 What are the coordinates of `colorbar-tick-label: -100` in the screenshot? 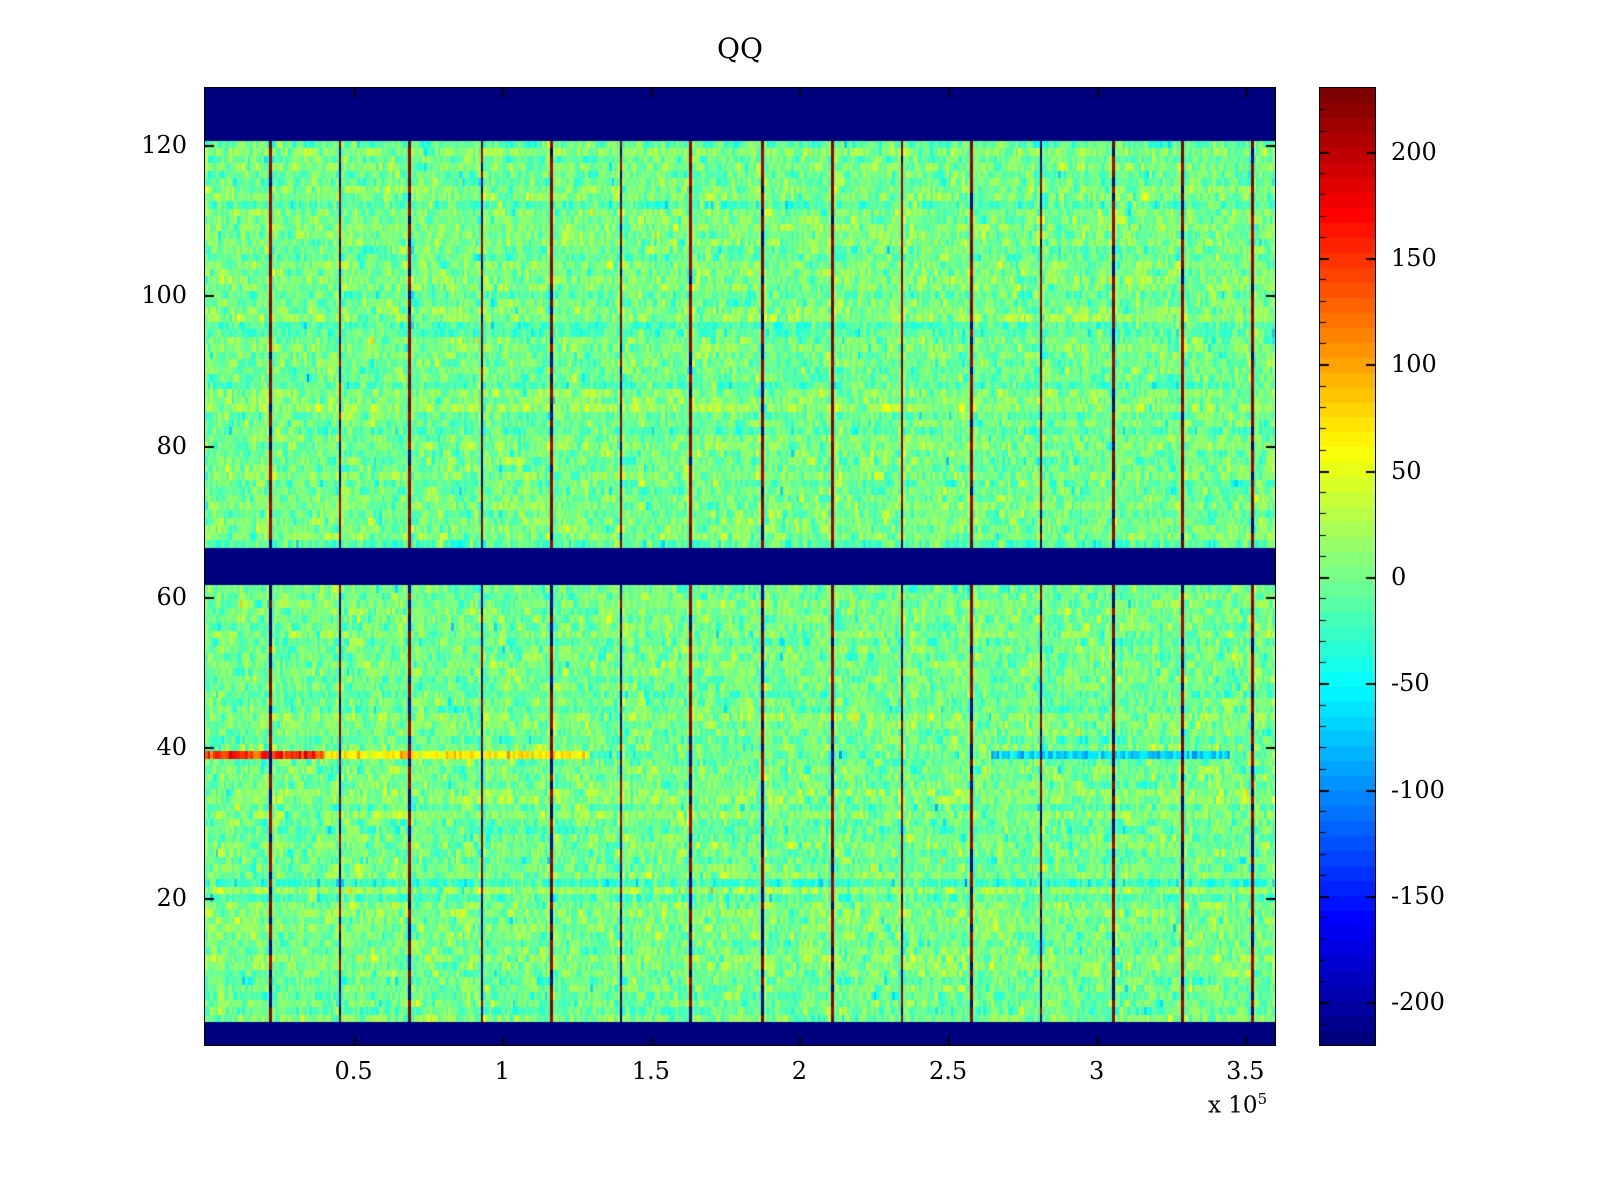 It's located at (1418, 789).